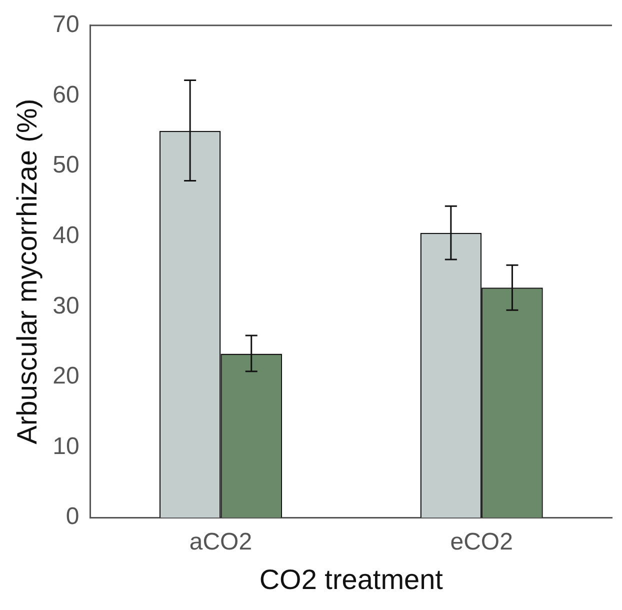 The image size is (622, 610). I want to click on y-tick-label: 0, so click(73, 516).